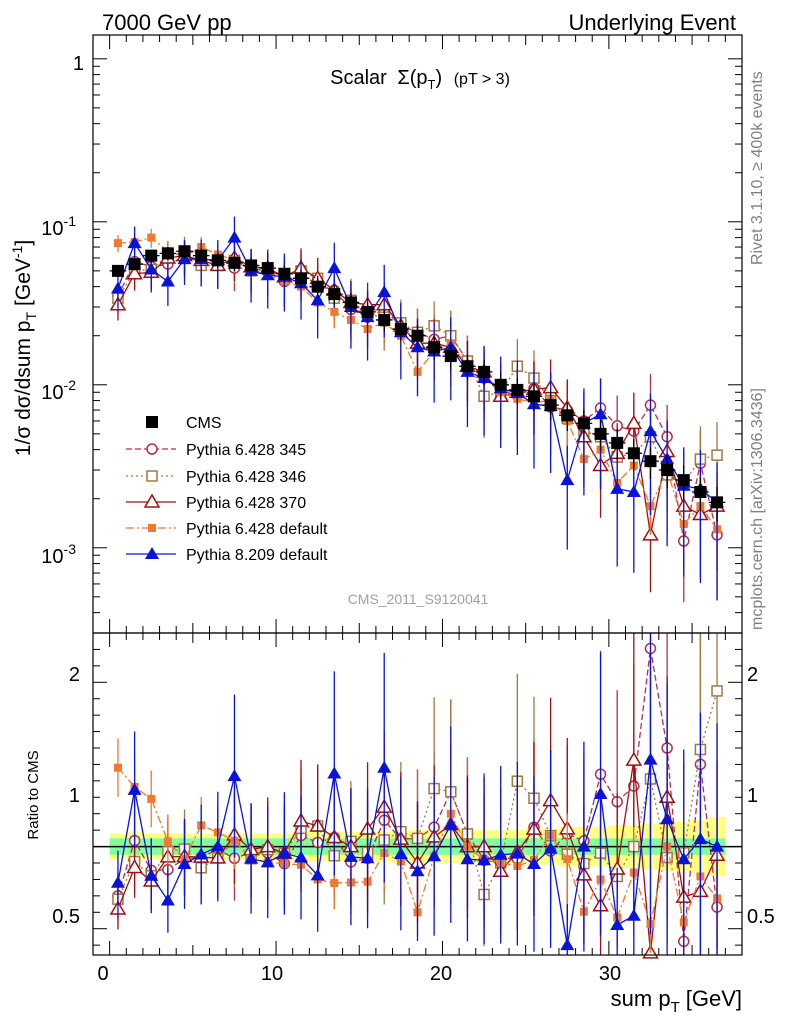 The height and width of the screenshot is (1024, 786). What do you see at coordinates (610, 974) in the screenshot?
I see `xtick-label-30: 30` at bounding box center [610, 974].